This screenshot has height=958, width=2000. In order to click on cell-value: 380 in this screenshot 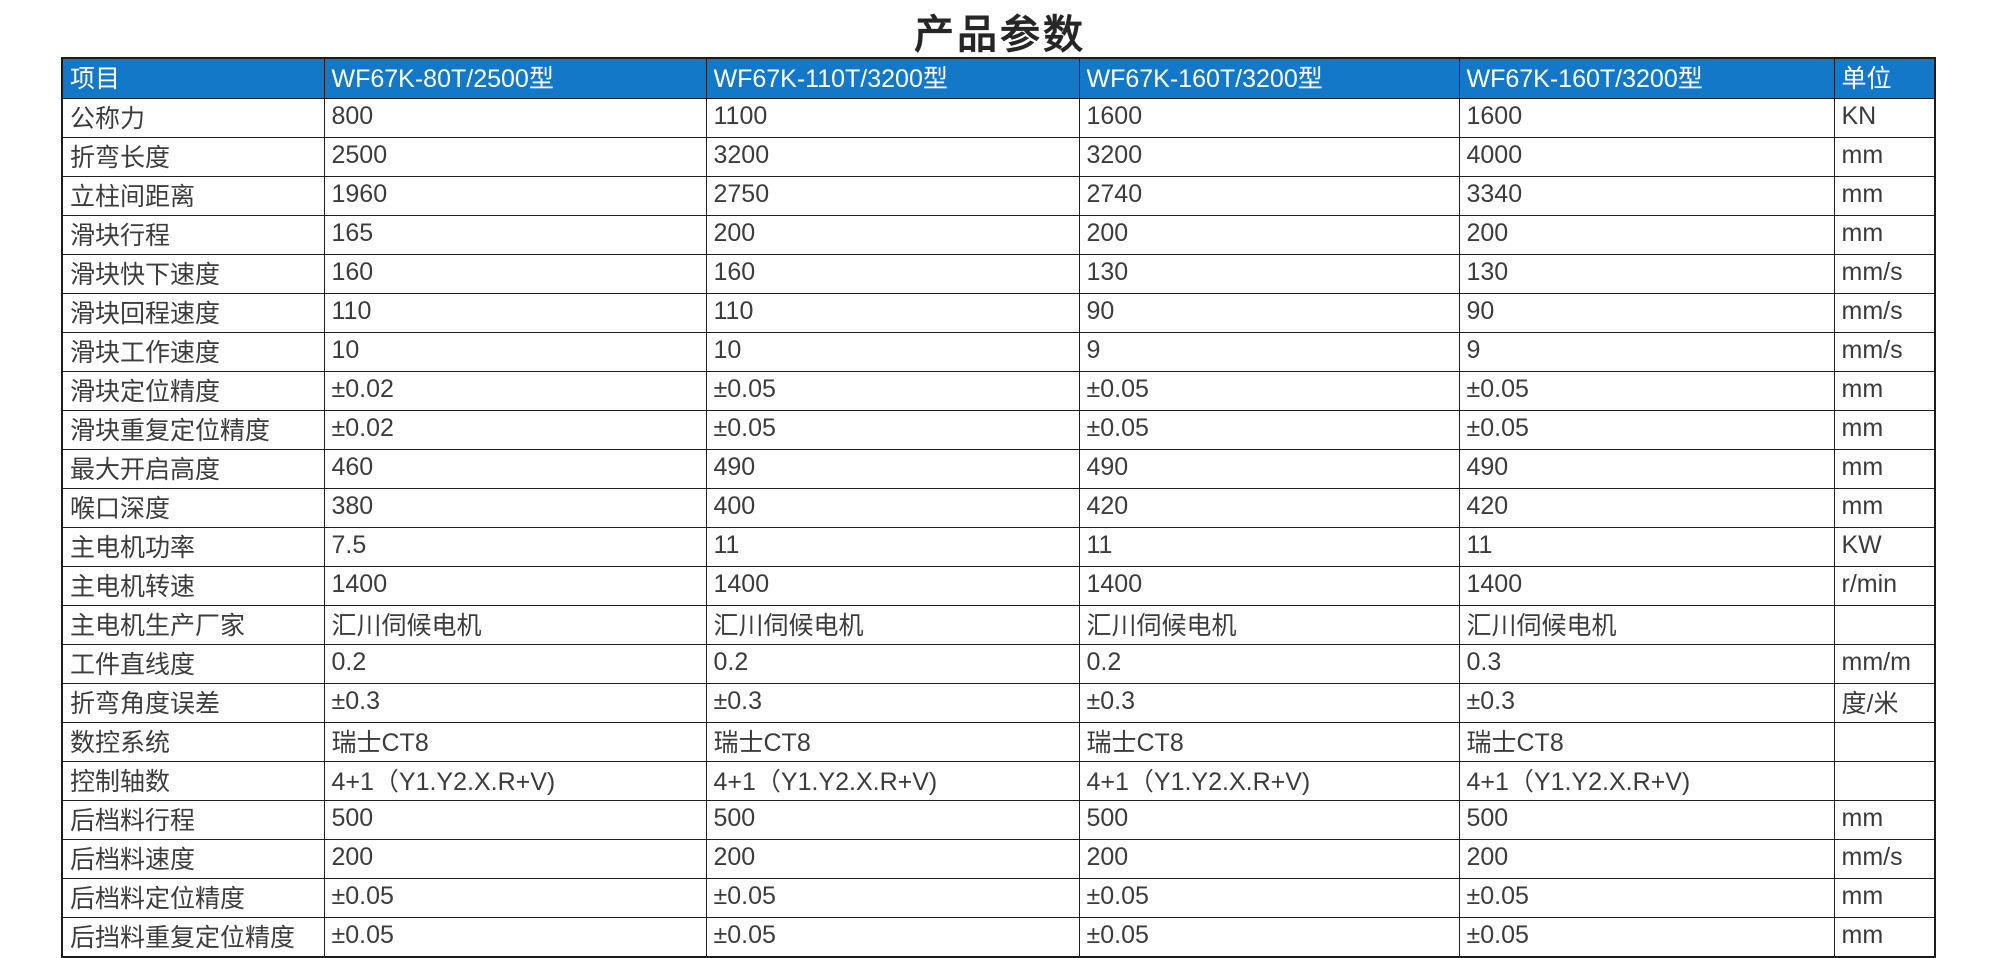, I will do `click(515, 507)`.